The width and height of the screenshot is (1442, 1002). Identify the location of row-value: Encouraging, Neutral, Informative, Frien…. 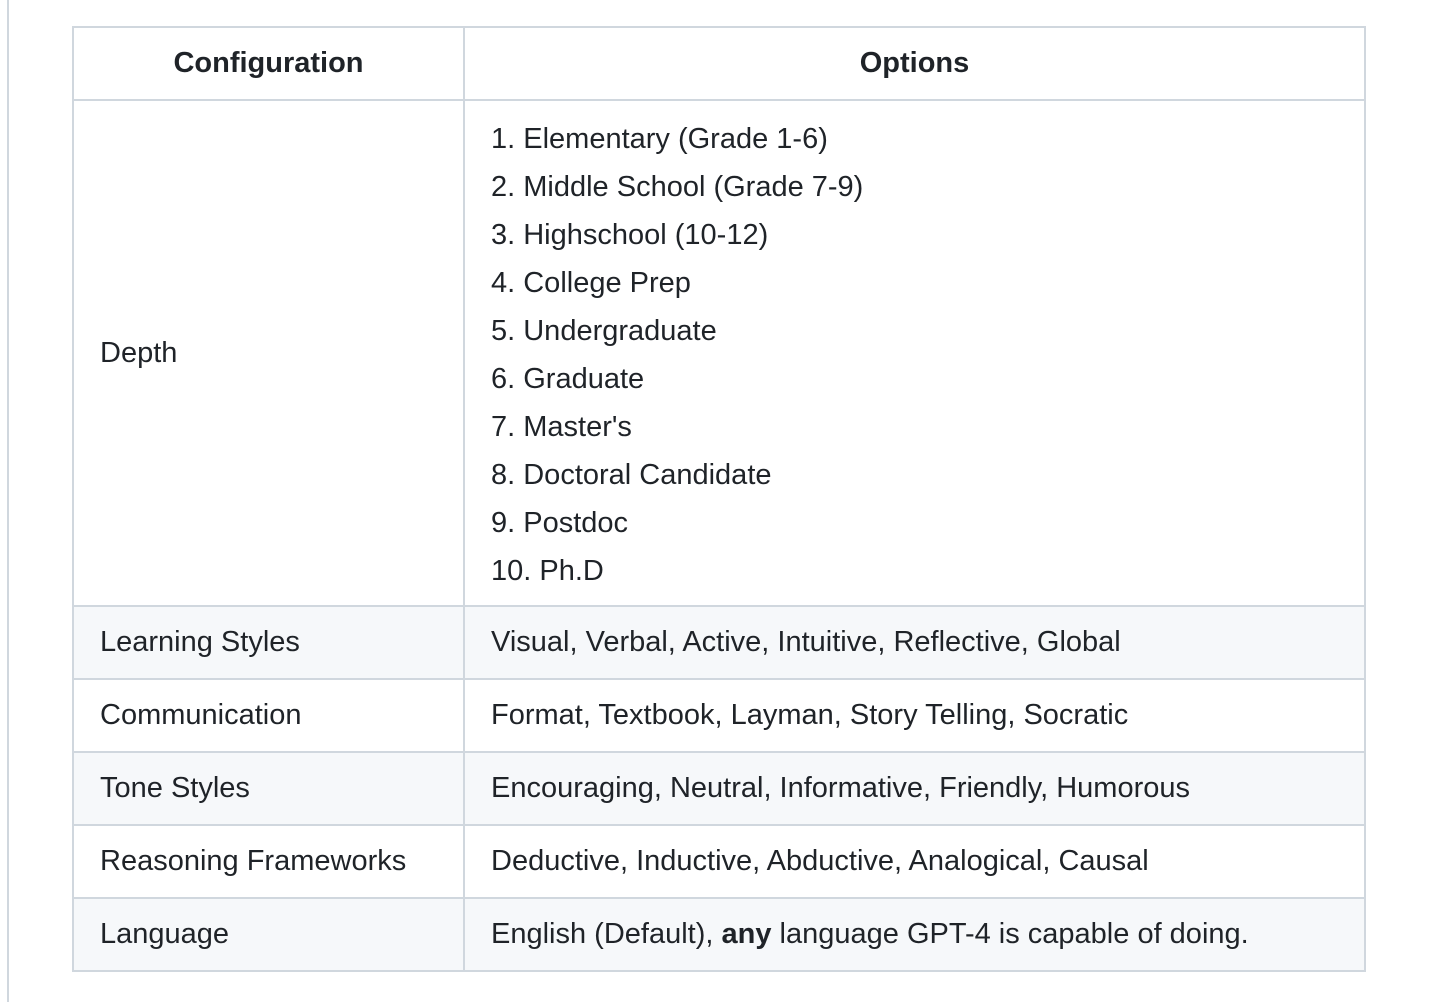
(914, 788).